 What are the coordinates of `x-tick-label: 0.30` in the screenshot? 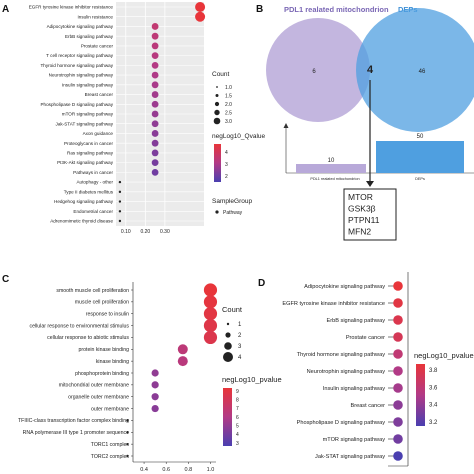 It's located at (165, 232).